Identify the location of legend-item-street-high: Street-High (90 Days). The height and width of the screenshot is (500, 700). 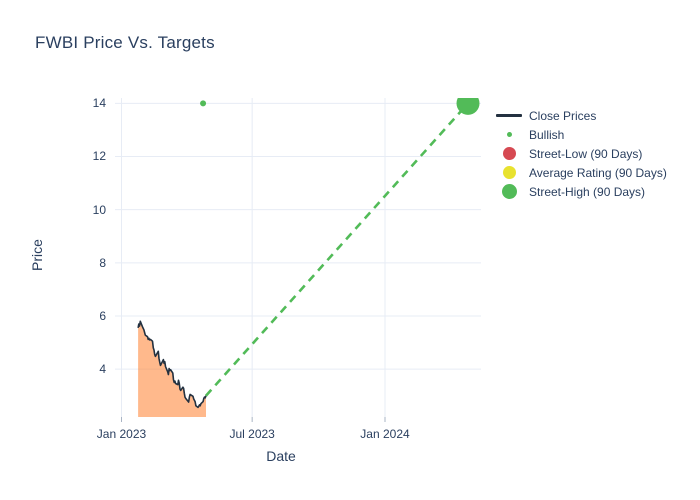
(580, 191).